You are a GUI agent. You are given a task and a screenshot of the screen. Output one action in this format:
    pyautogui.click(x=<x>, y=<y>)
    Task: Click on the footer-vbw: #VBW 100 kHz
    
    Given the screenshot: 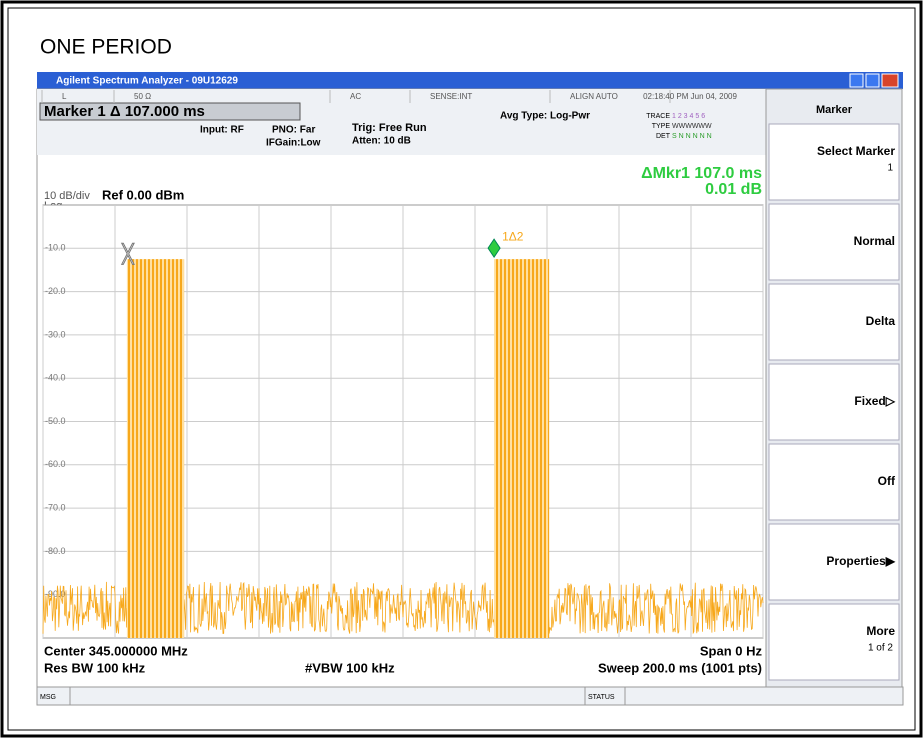 What is the action you would take?
    pyautogui.click(x=350, y=667)
    